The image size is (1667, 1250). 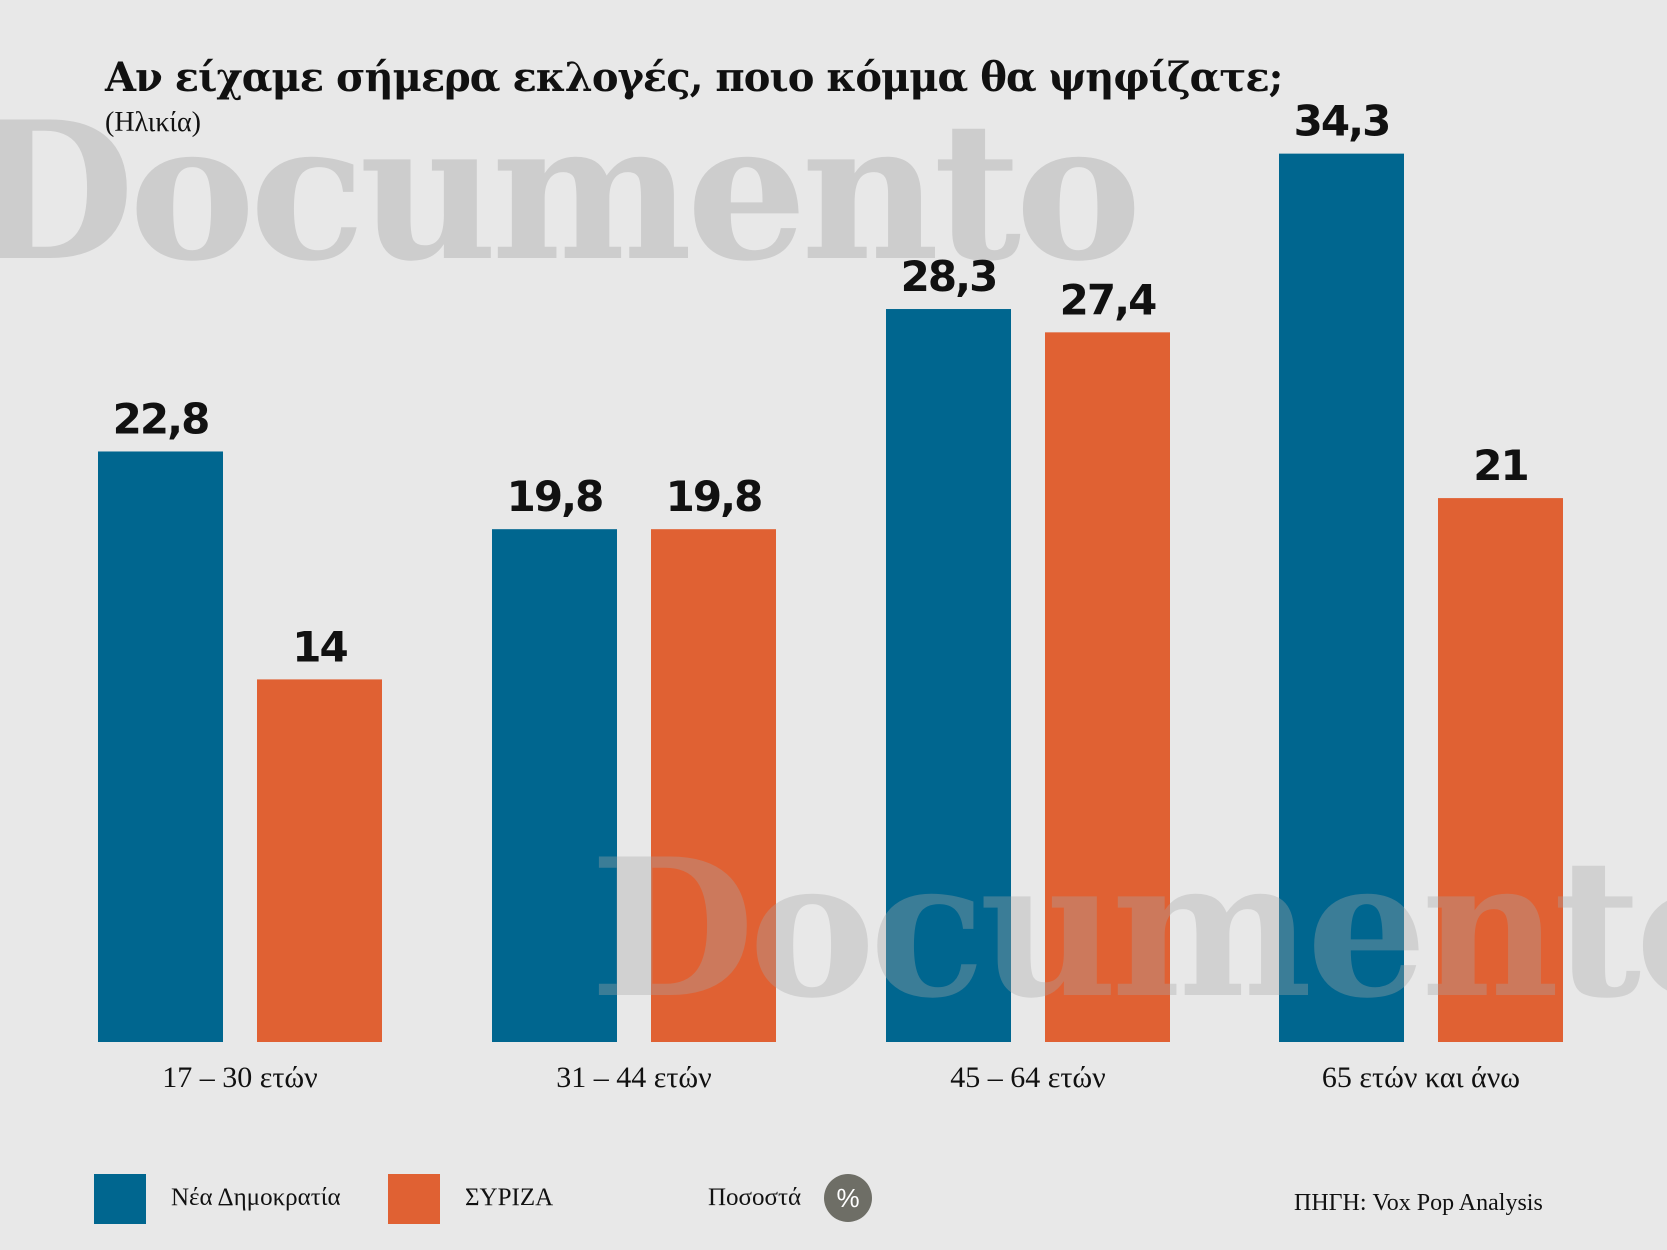 What do you see at coordinates (1108, 299) in the screenshot?
I see `value-label-syriza-3: 27,4` at bounding box center [1108, 299].